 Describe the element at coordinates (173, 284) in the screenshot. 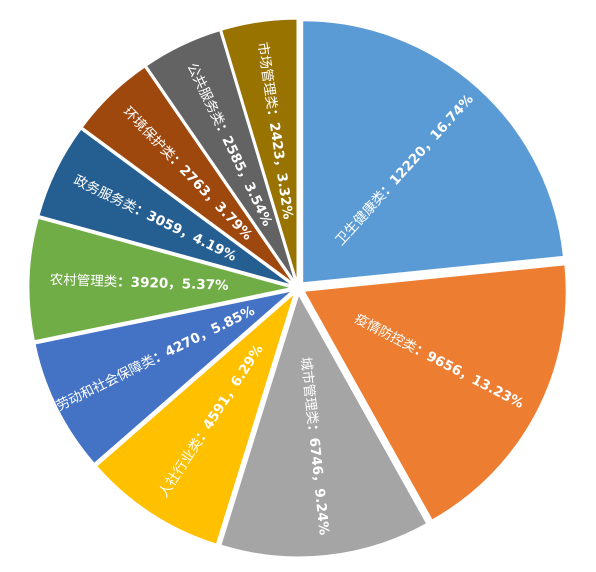

I see `value-label: ：3920，5.37%` at that location.